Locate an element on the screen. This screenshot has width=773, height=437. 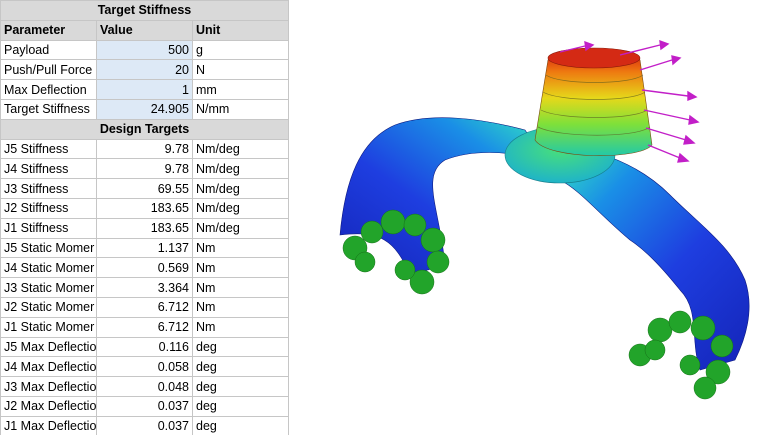
header-row: Parameter Value Unit is located at coordinates (144, 30).